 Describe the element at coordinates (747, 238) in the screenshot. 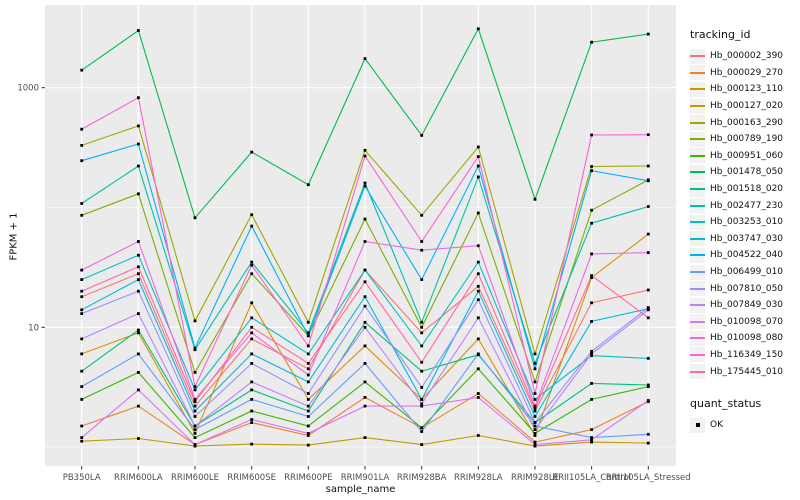

I see `legend-item-label: Hb_003747_030` at that location.